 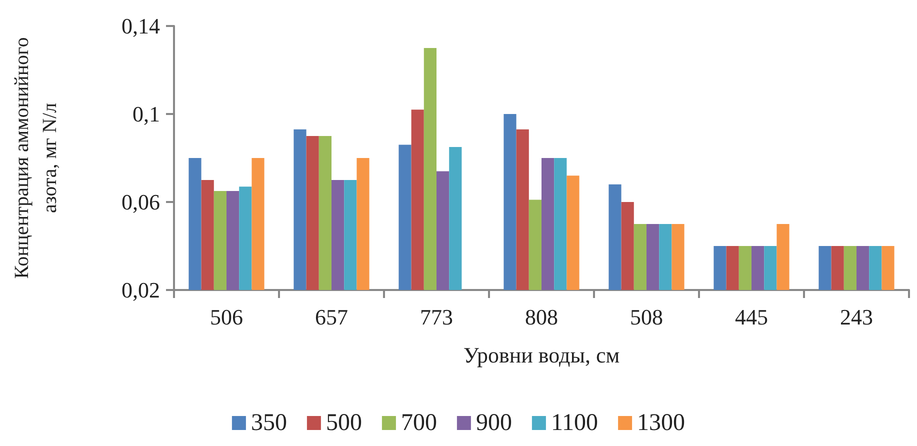 I want to click on y-tick-label: 0,02, so click(x=141, y=290).